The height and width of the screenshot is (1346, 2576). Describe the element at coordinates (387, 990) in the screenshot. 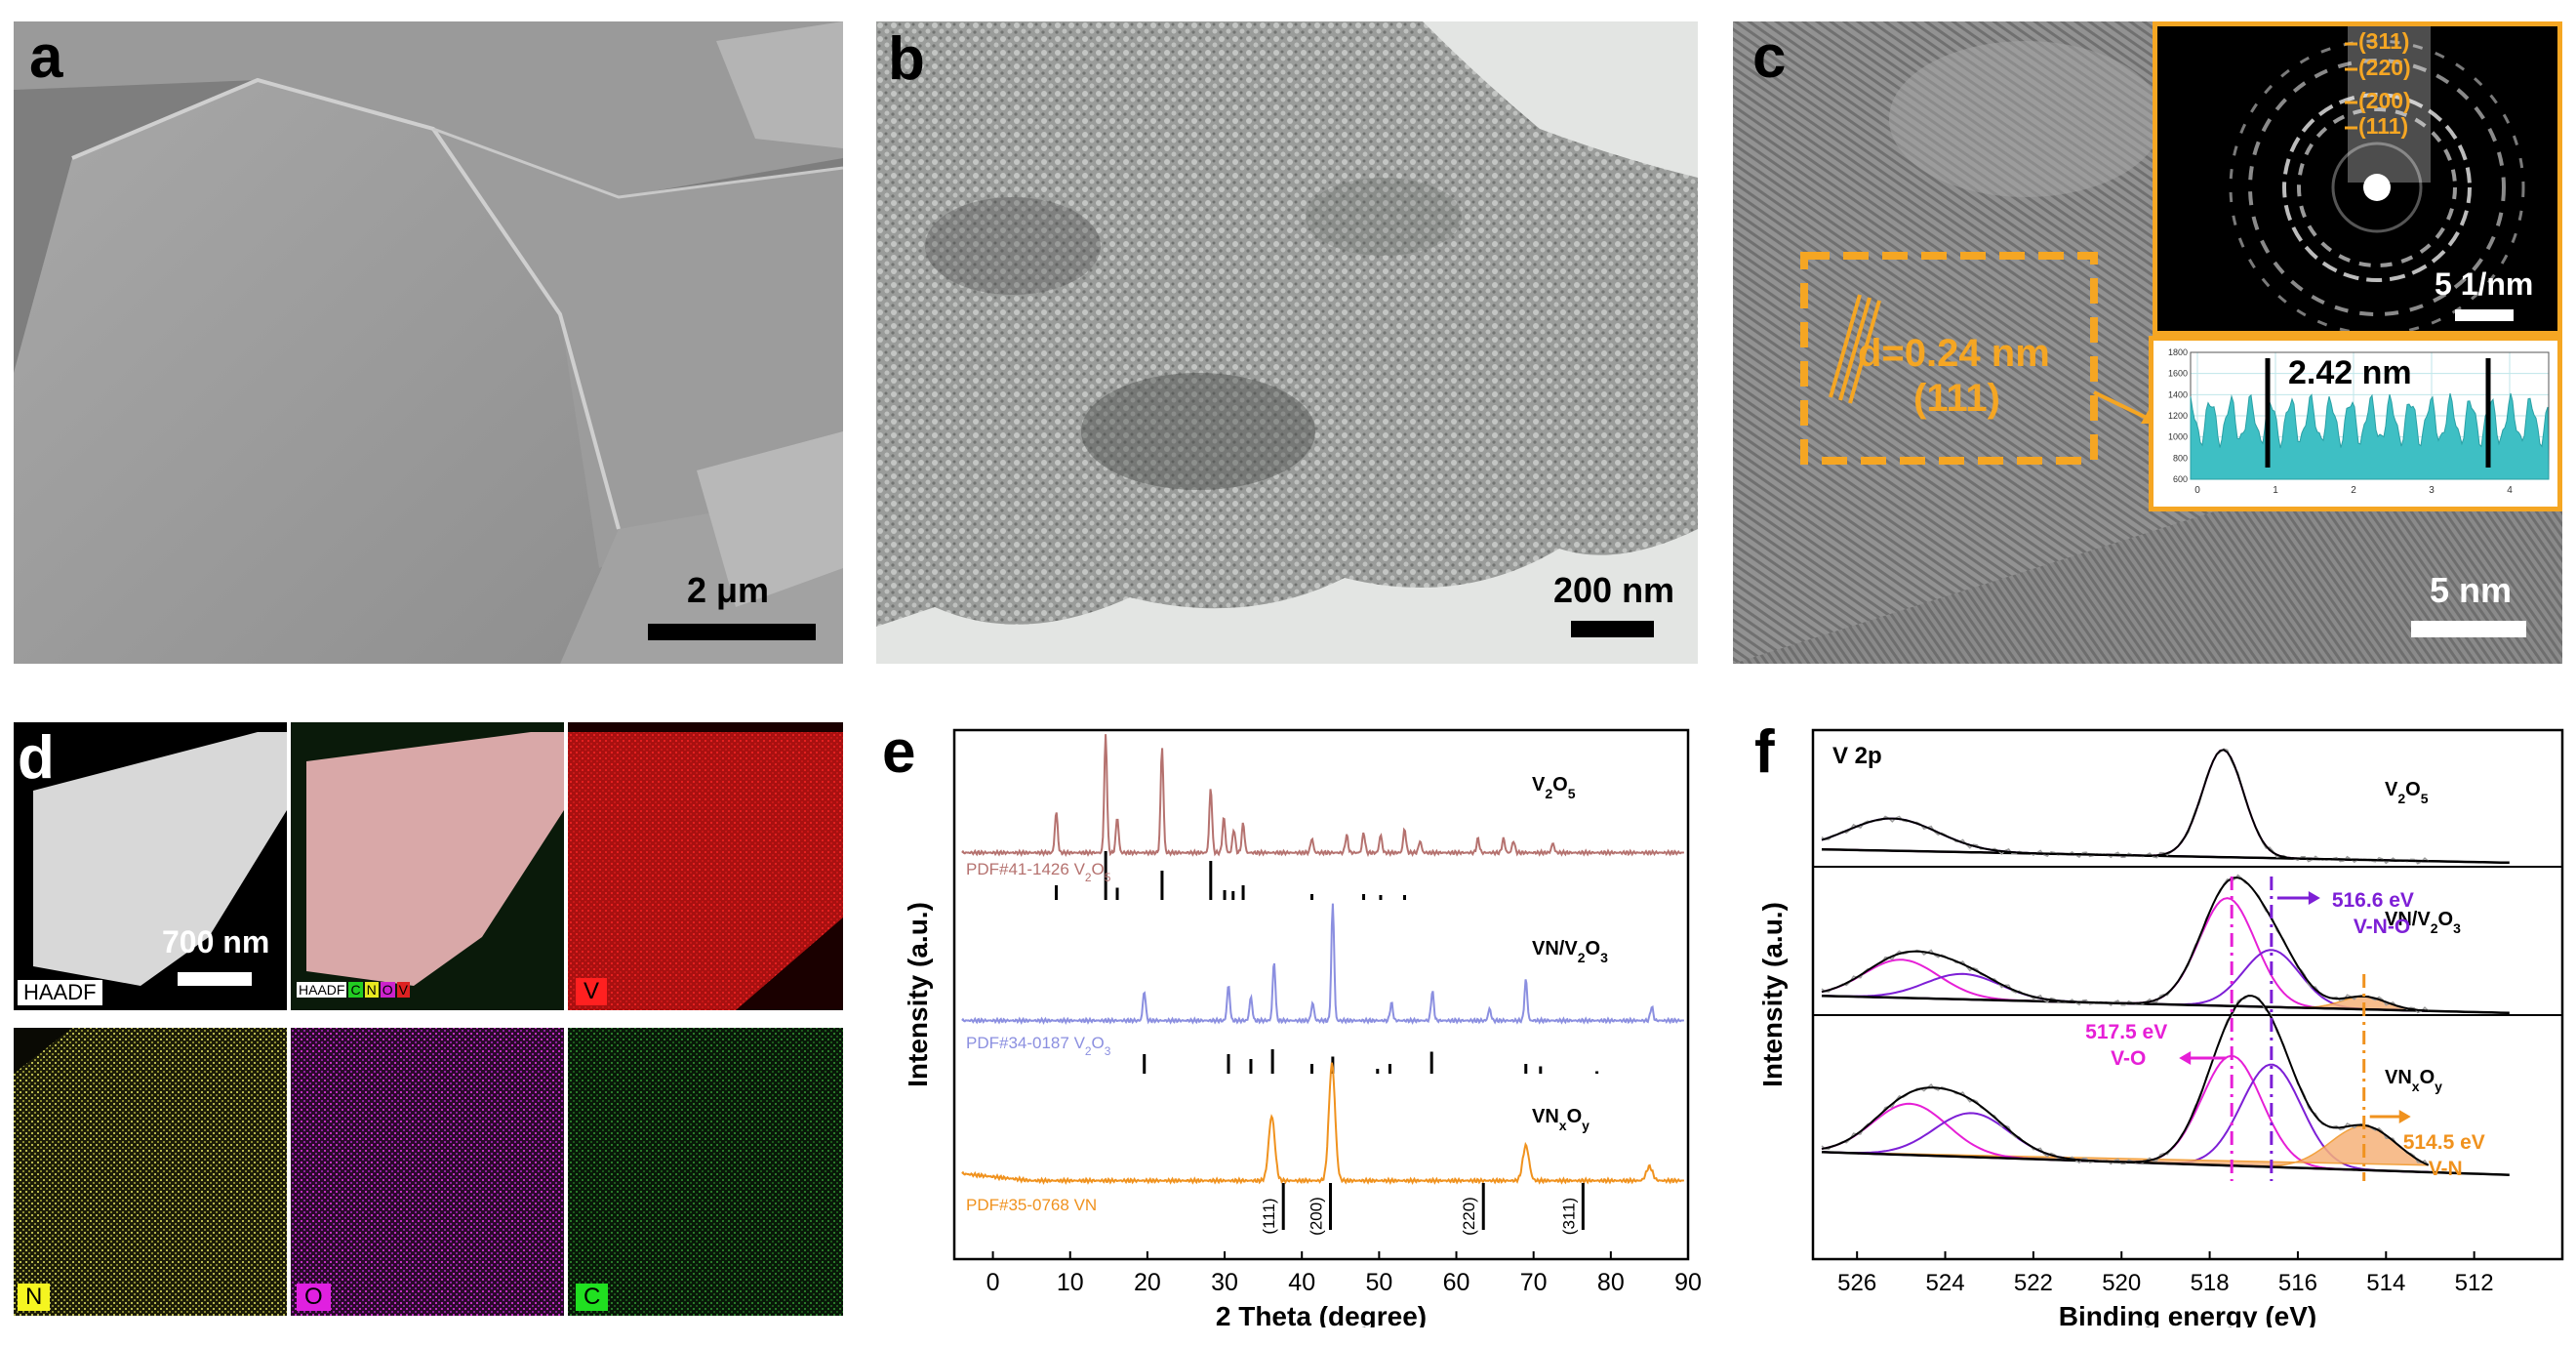

I see `overlay-legend-o: O` at that location.